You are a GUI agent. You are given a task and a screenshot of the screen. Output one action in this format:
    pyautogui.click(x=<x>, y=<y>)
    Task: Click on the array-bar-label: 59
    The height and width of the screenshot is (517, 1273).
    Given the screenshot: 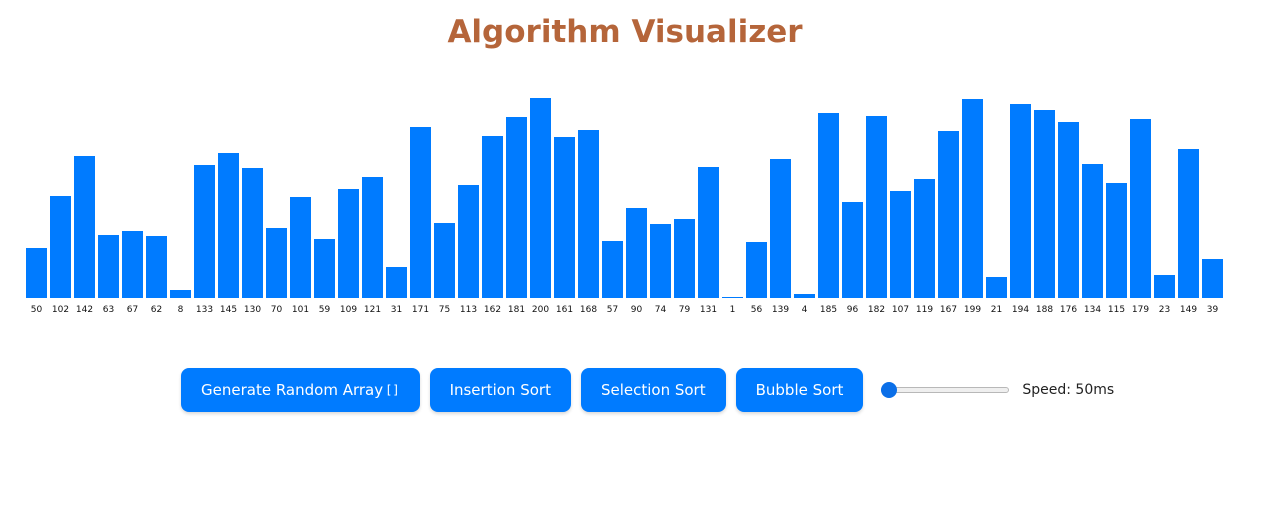 What is the action you would take?
    pyautogui.click(x=324, y=310)
    